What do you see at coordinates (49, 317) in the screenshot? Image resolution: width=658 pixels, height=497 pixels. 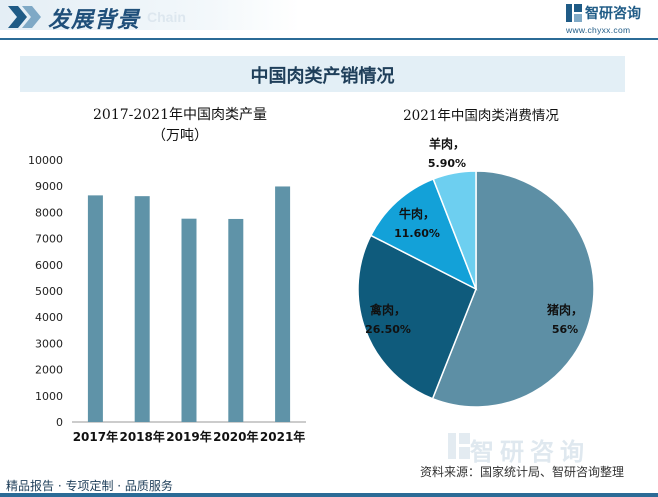 I see `y-tick-label: 4000` at bounding box center [49, 317].